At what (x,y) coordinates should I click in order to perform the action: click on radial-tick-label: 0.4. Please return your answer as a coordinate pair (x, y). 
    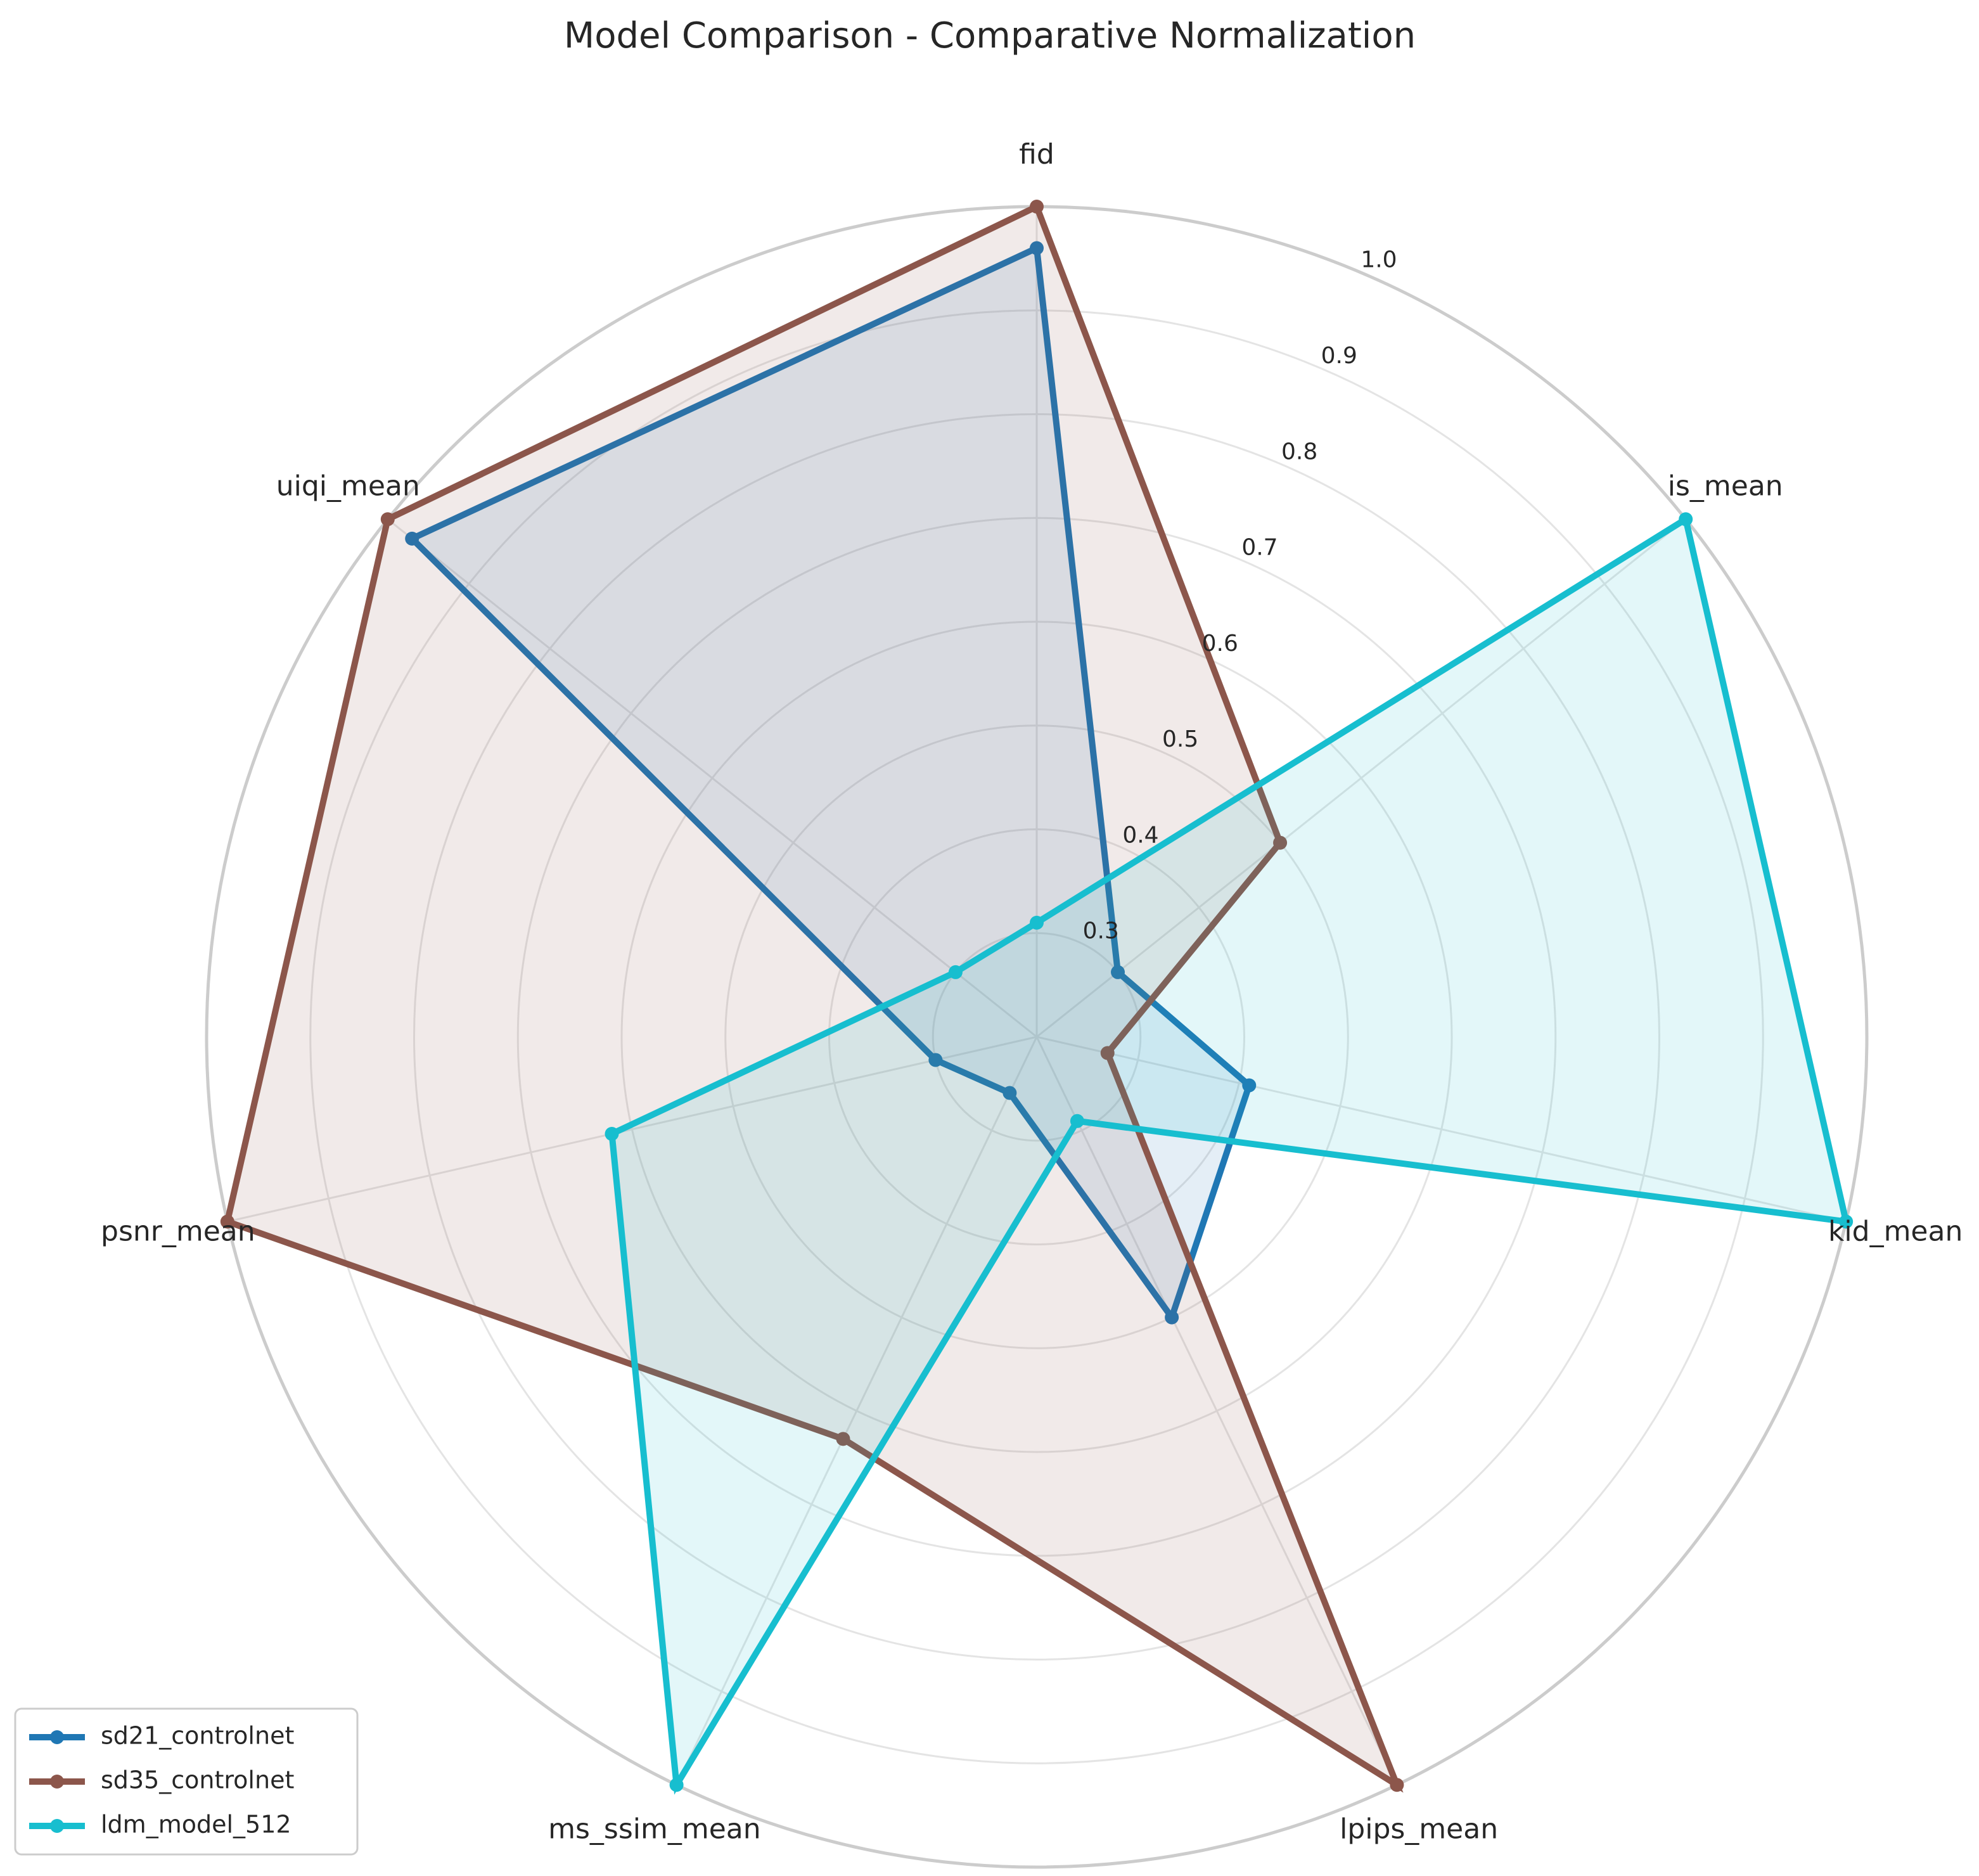
    Looking at the image, I should click on (1140, 835).